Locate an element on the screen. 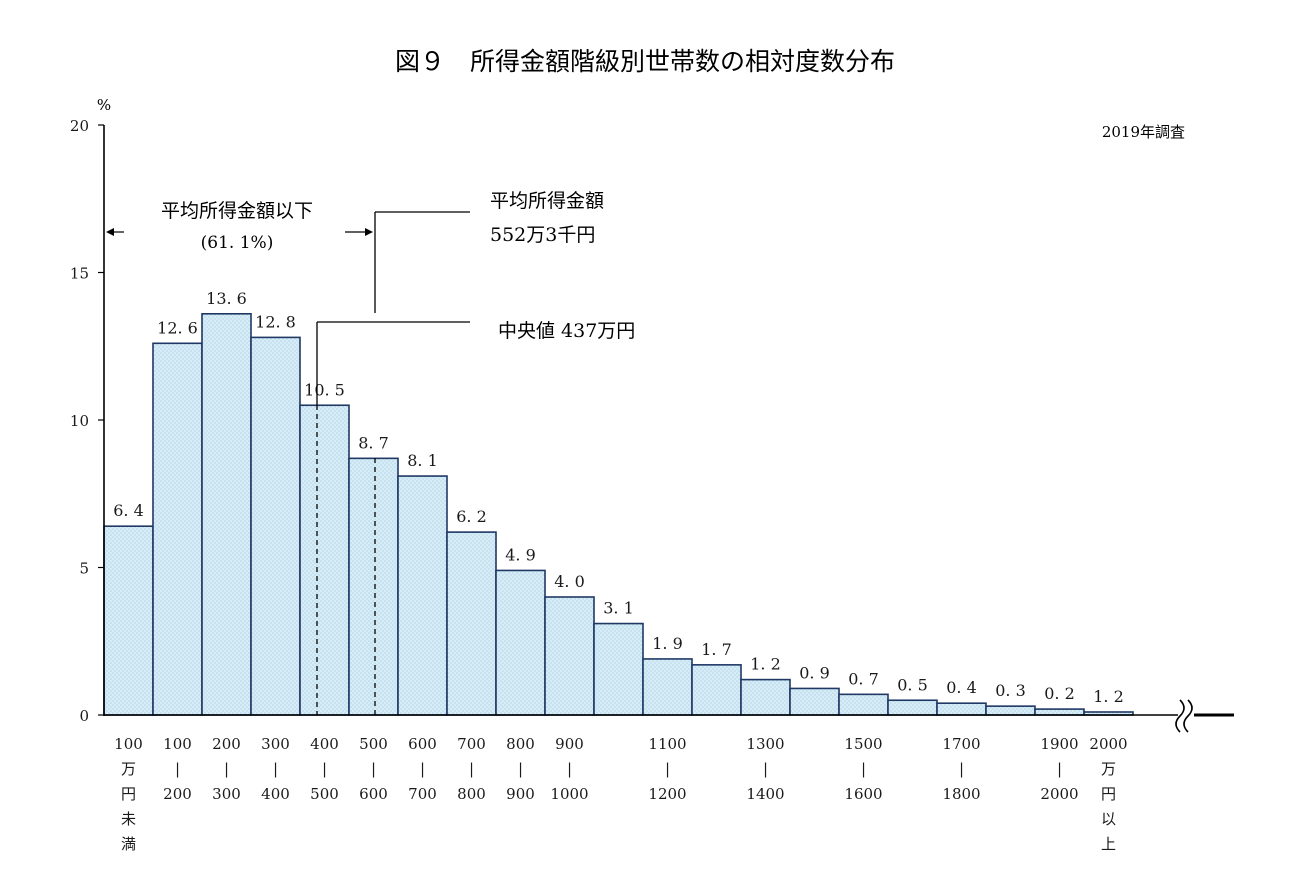 This screenshot has width=1299, height=882. x-tick-line: 万 is located at coordinates (1108, 769).